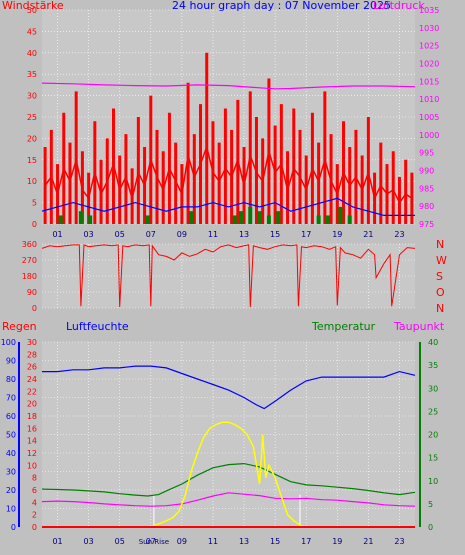 Image resolution: width=465 pixels, height=555 pixels. Describe the element at coordinates (32, 465) in the screenshot. I see `rain-tick-label: 10` at that location.